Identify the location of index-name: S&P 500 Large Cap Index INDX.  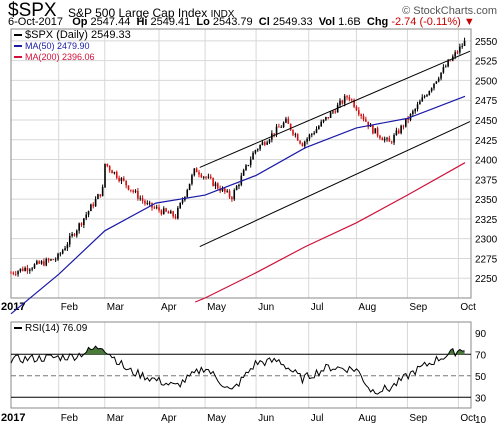
(151, 13).